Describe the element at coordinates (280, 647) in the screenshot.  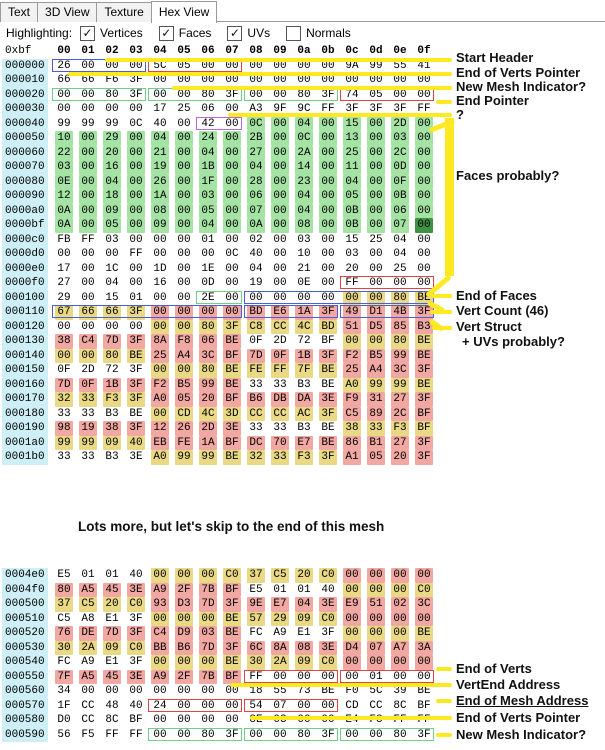
I see `hex-byte: 8A` at that location.